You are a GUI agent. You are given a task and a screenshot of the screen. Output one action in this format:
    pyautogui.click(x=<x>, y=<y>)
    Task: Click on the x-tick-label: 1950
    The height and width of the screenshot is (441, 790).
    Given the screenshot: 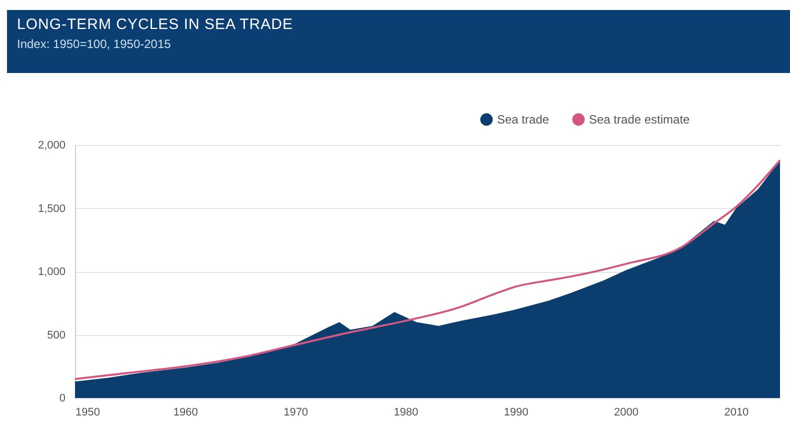 What is the action you would take?
    pyautogui.click(x=88, y=412)
    